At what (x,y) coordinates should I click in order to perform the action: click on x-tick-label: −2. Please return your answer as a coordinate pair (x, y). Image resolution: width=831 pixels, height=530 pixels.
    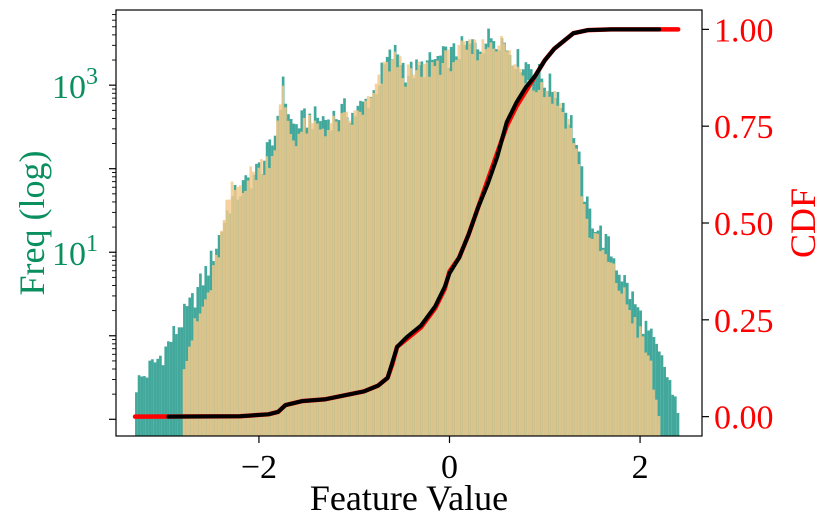
    Looking at the image, I should click on (259, 467).